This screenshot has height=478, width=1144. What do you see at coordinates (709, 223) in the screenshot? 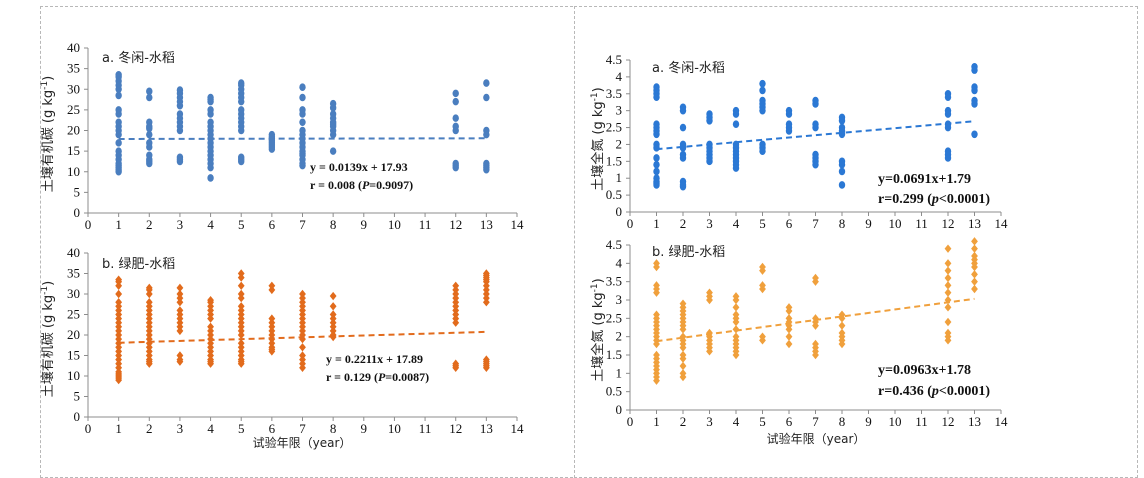
I see `x-tick-label: 3` at bounding box center [709, 223].